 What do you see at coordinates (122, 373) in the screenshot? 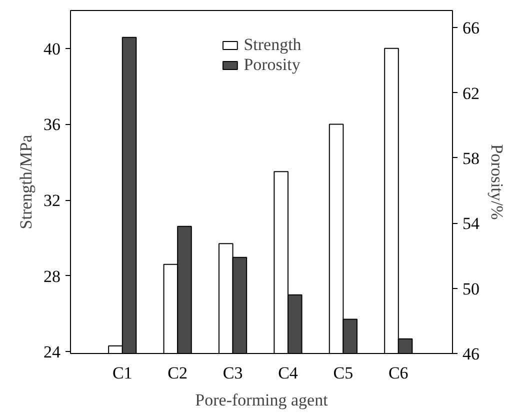
I see `x-tick-label: C1` at bounding box center [122, 373].